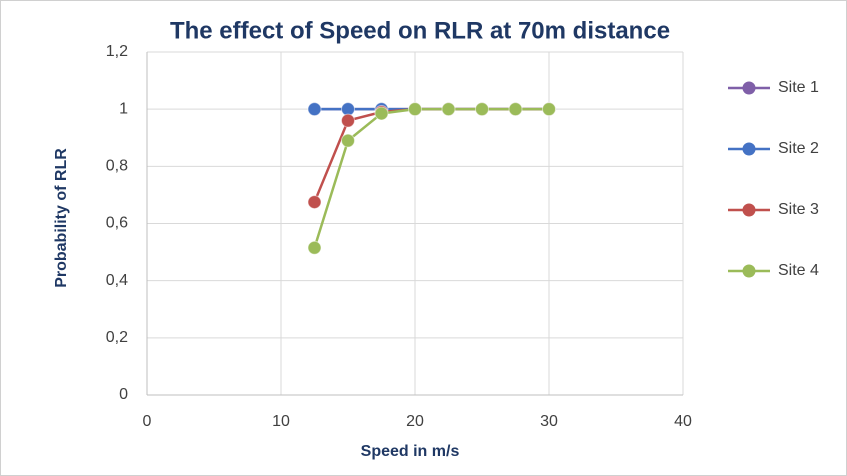  Describe the element at coordinates (549, 421) in the screenshot. I see `x-tick-label: 30` at that location.